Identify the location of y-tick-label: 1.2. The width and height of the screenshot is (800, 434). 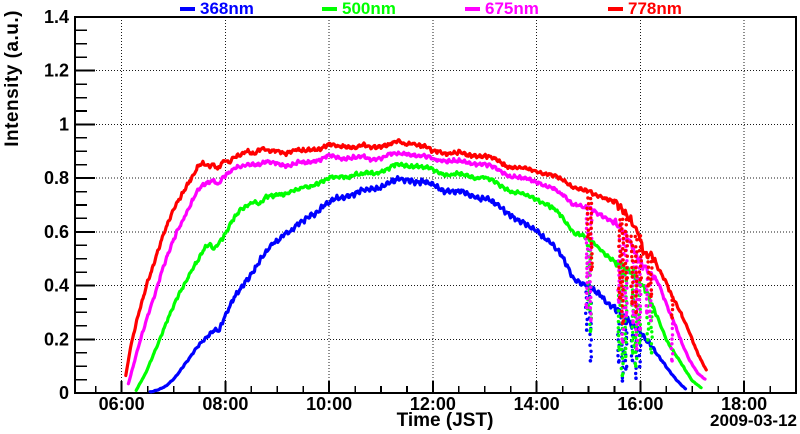
(56, 71).